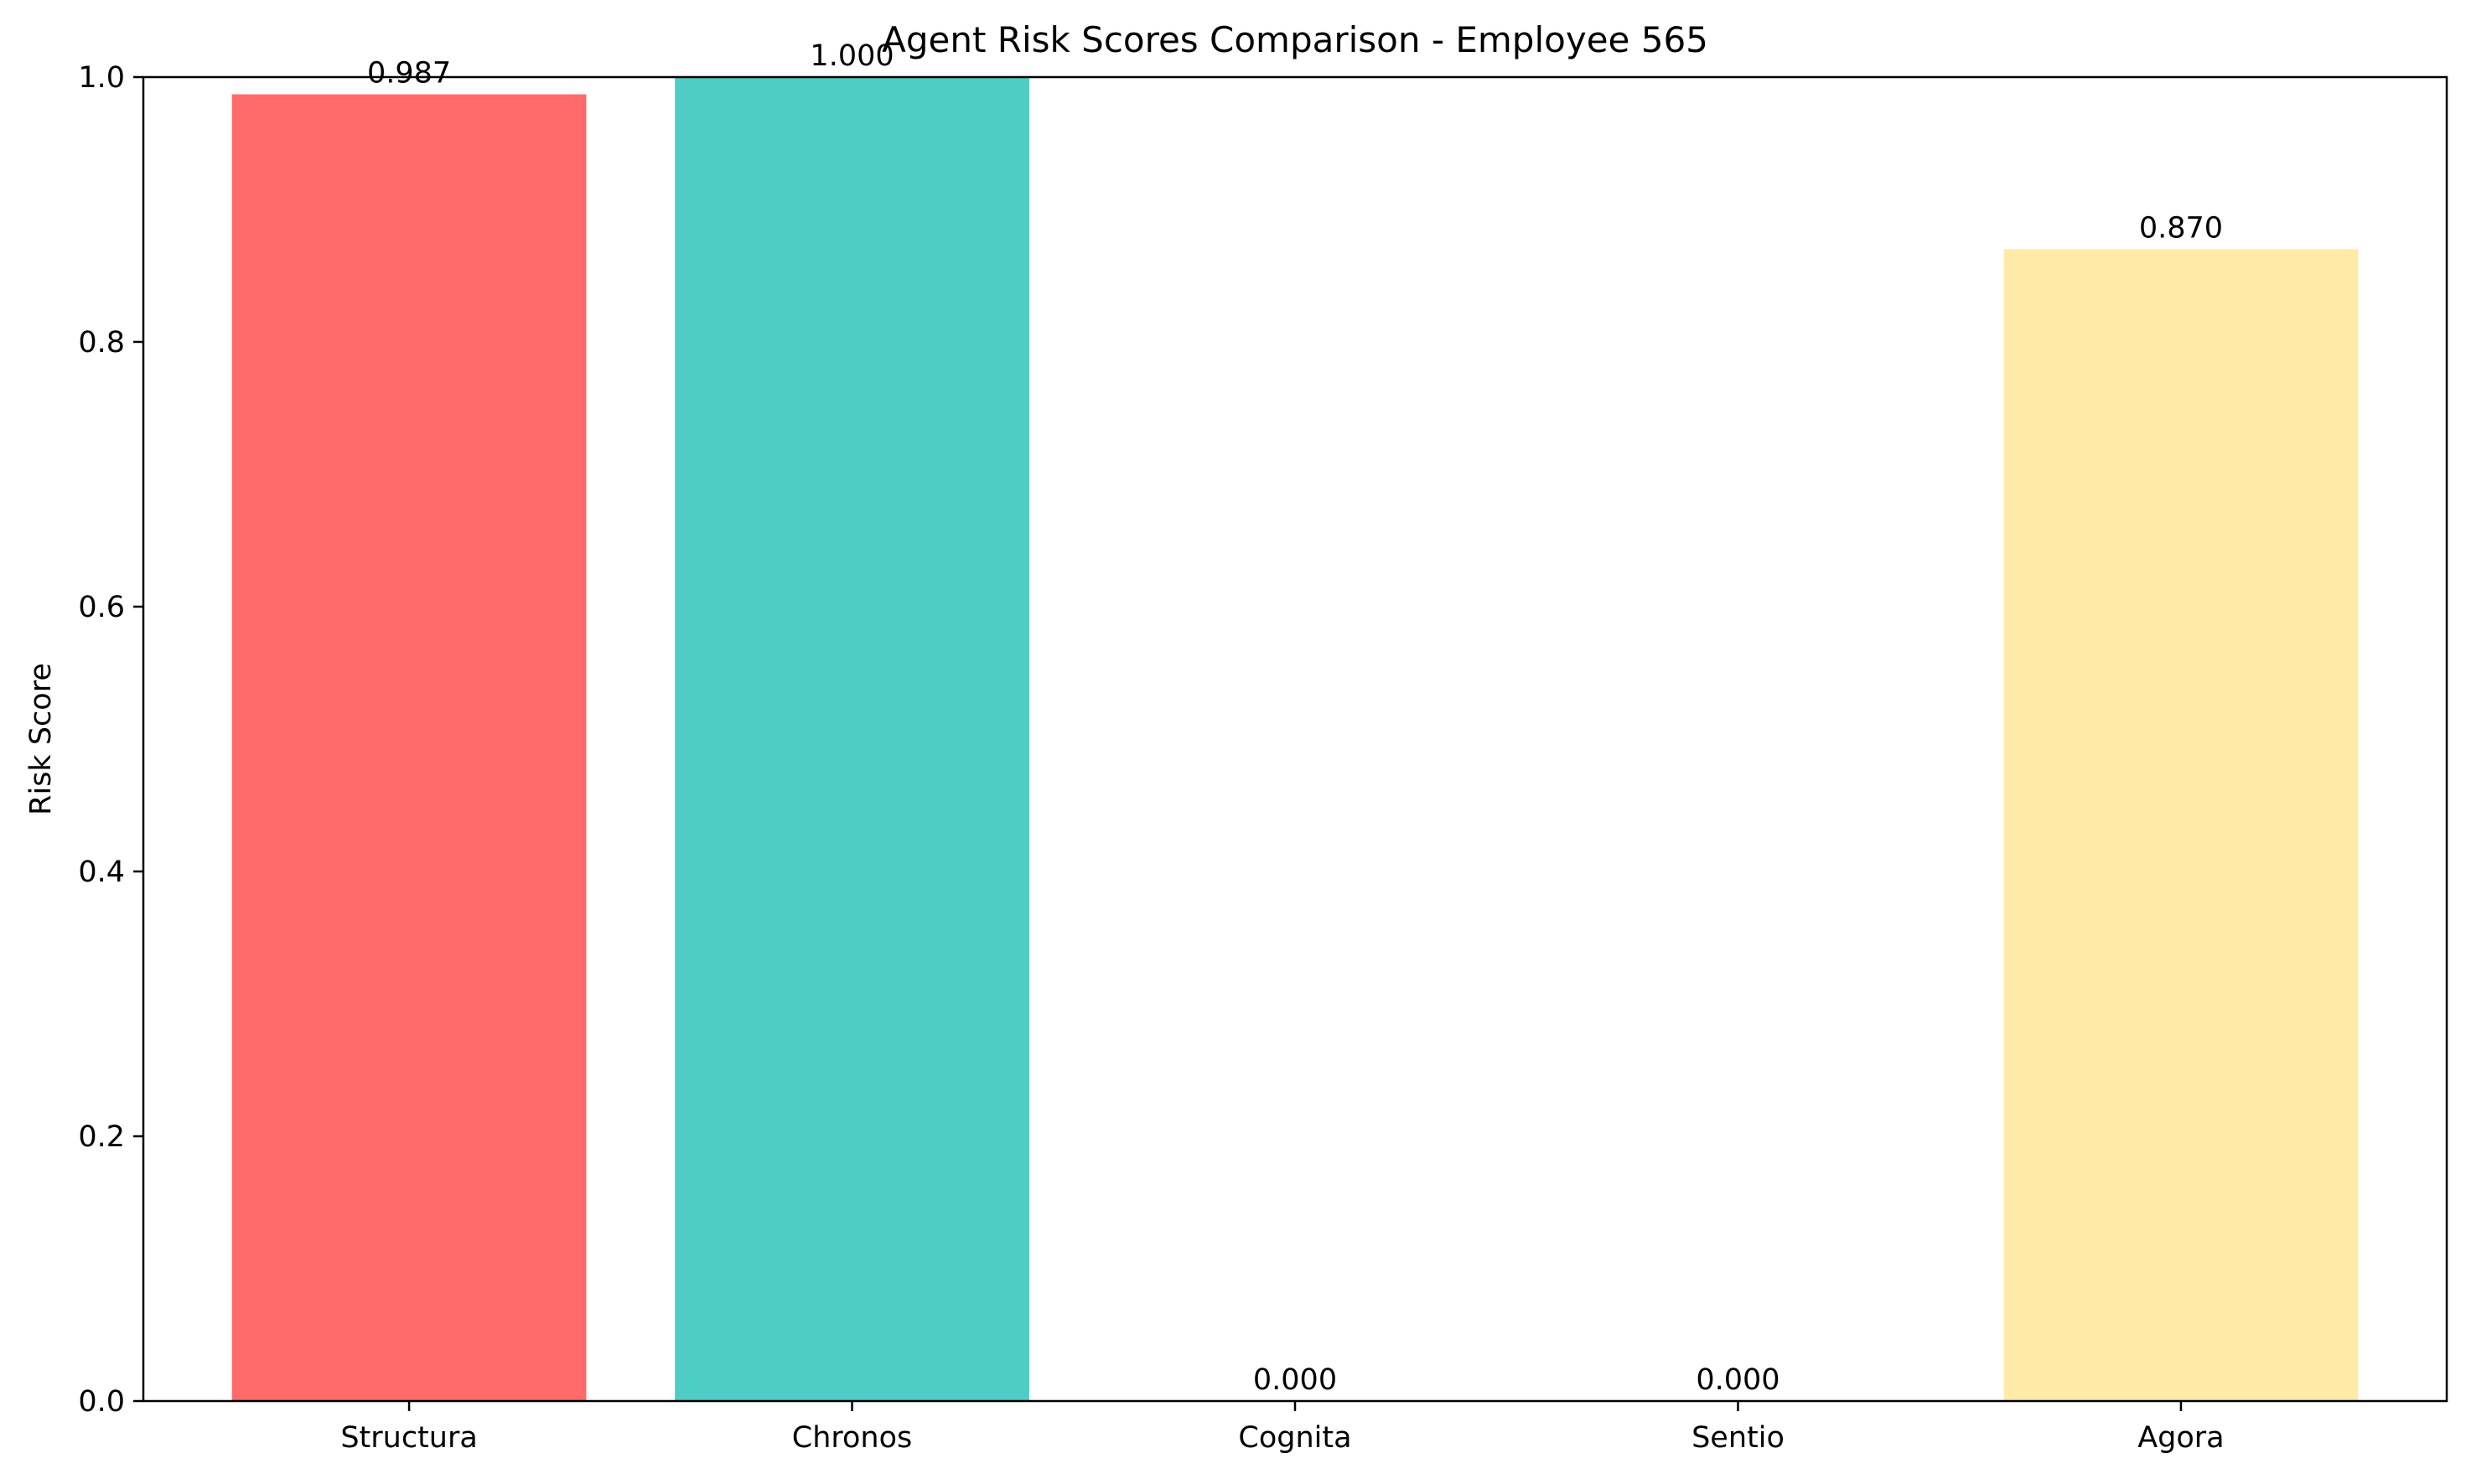 The height and width of the screenshot is (1484, 2492). What do you see at coordinates (1294, 1438) in the screenshot?
I see `x-tick-label: Cognita` at bounding box center [1294, 1438].